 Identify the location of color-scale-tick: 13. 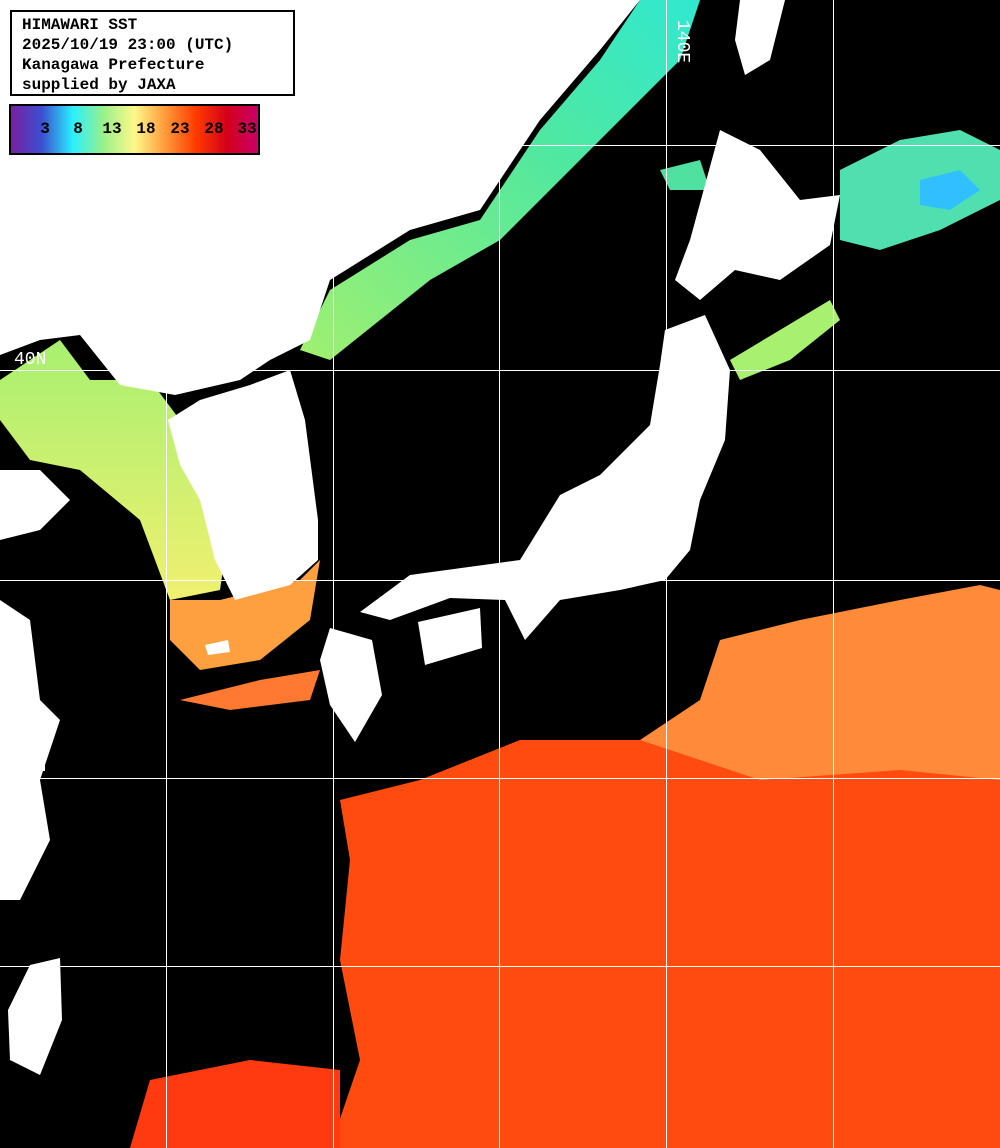
(112, 129).